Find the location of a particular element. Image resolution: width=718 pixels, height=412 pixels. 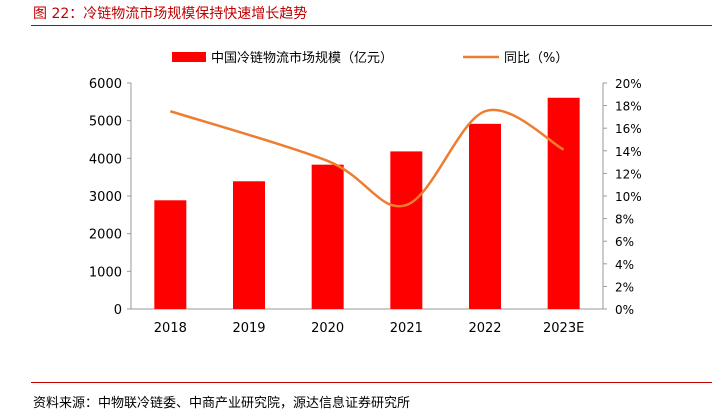

y-right-tick-label: 6% is located at coordinates (624, 242).